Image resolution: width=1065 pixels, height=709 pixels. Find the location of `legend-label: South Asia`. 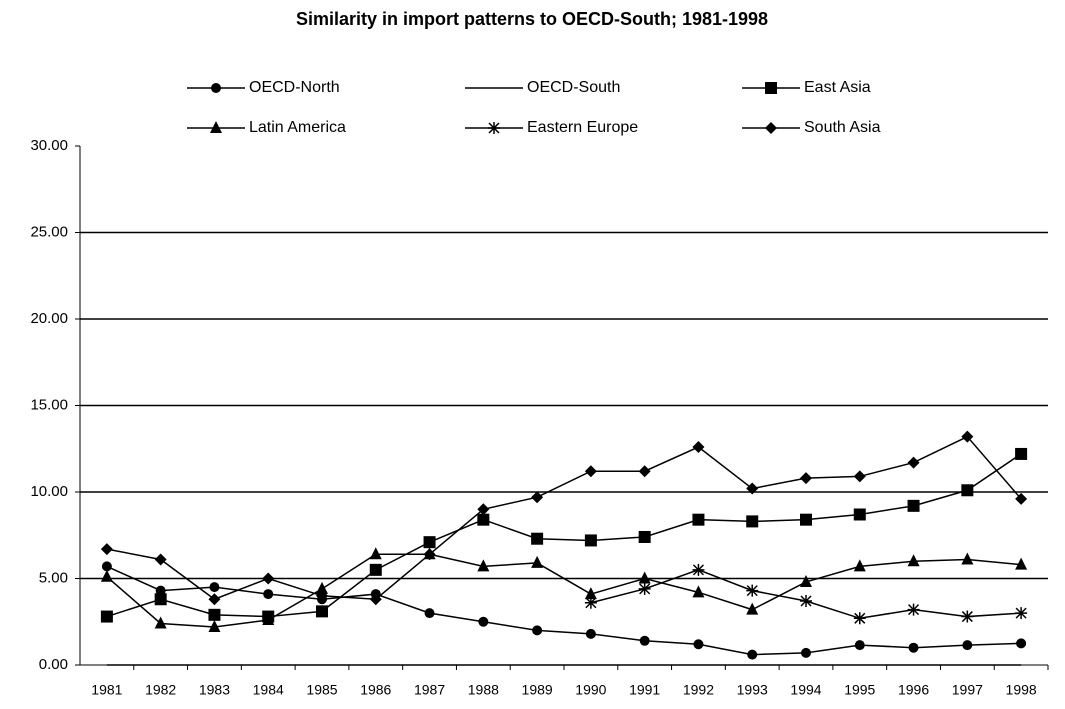

legend-label: South Asia is located at coordinates (842, 127).